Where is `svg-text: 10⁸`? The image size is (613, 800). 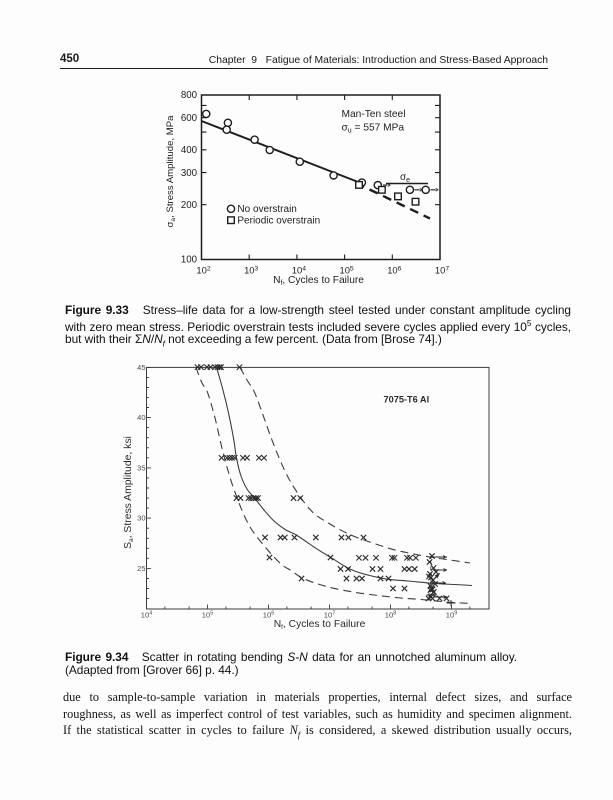
svg-text: 10⁸ is located at coordinates (391, 615).